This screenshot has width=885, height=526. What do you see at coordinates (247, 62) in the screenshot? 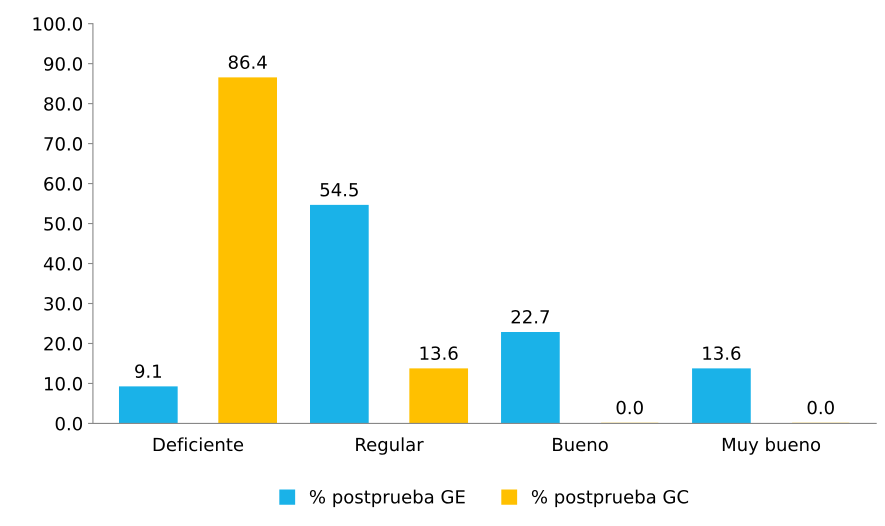
I see `data-label: 86.4` at bounding box center [247, 62].